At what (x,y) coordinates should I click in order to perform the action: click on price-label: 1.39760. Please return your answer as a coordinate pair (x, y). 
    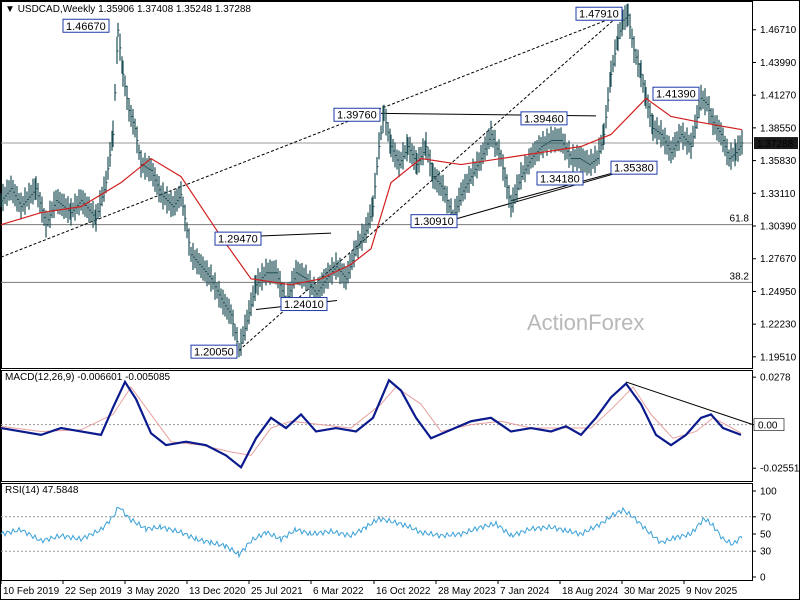
    Looking at the image, I should click on (357, 116).